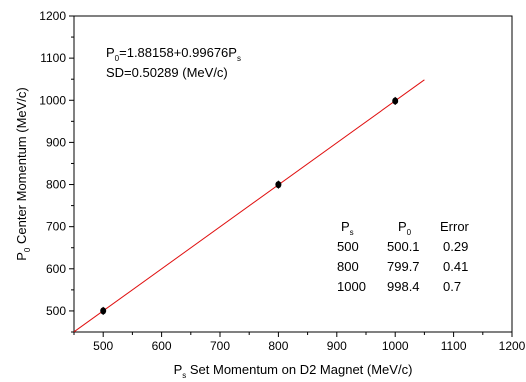 This screenshot has height=382, width=526. Describe the element at coordinates (299, 342) in the screenshot. I see `x-axis-ticks: 500 600 700 800 900 1000 1100 1200` at that location.